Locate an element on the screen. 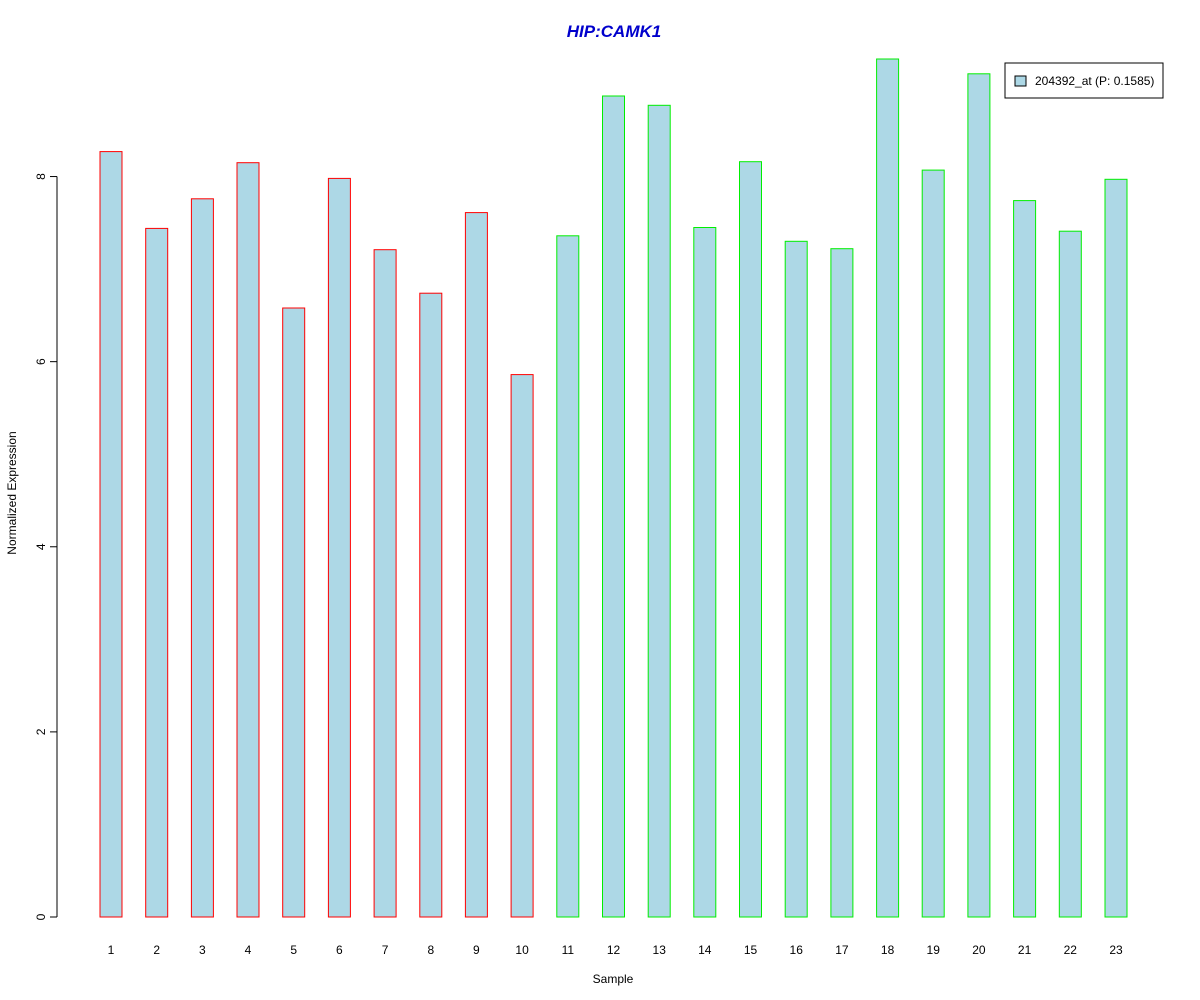 The height and width of the screenshot is (1000, 1200). x-tick-label: 20 is located at coordinates (979, 950).